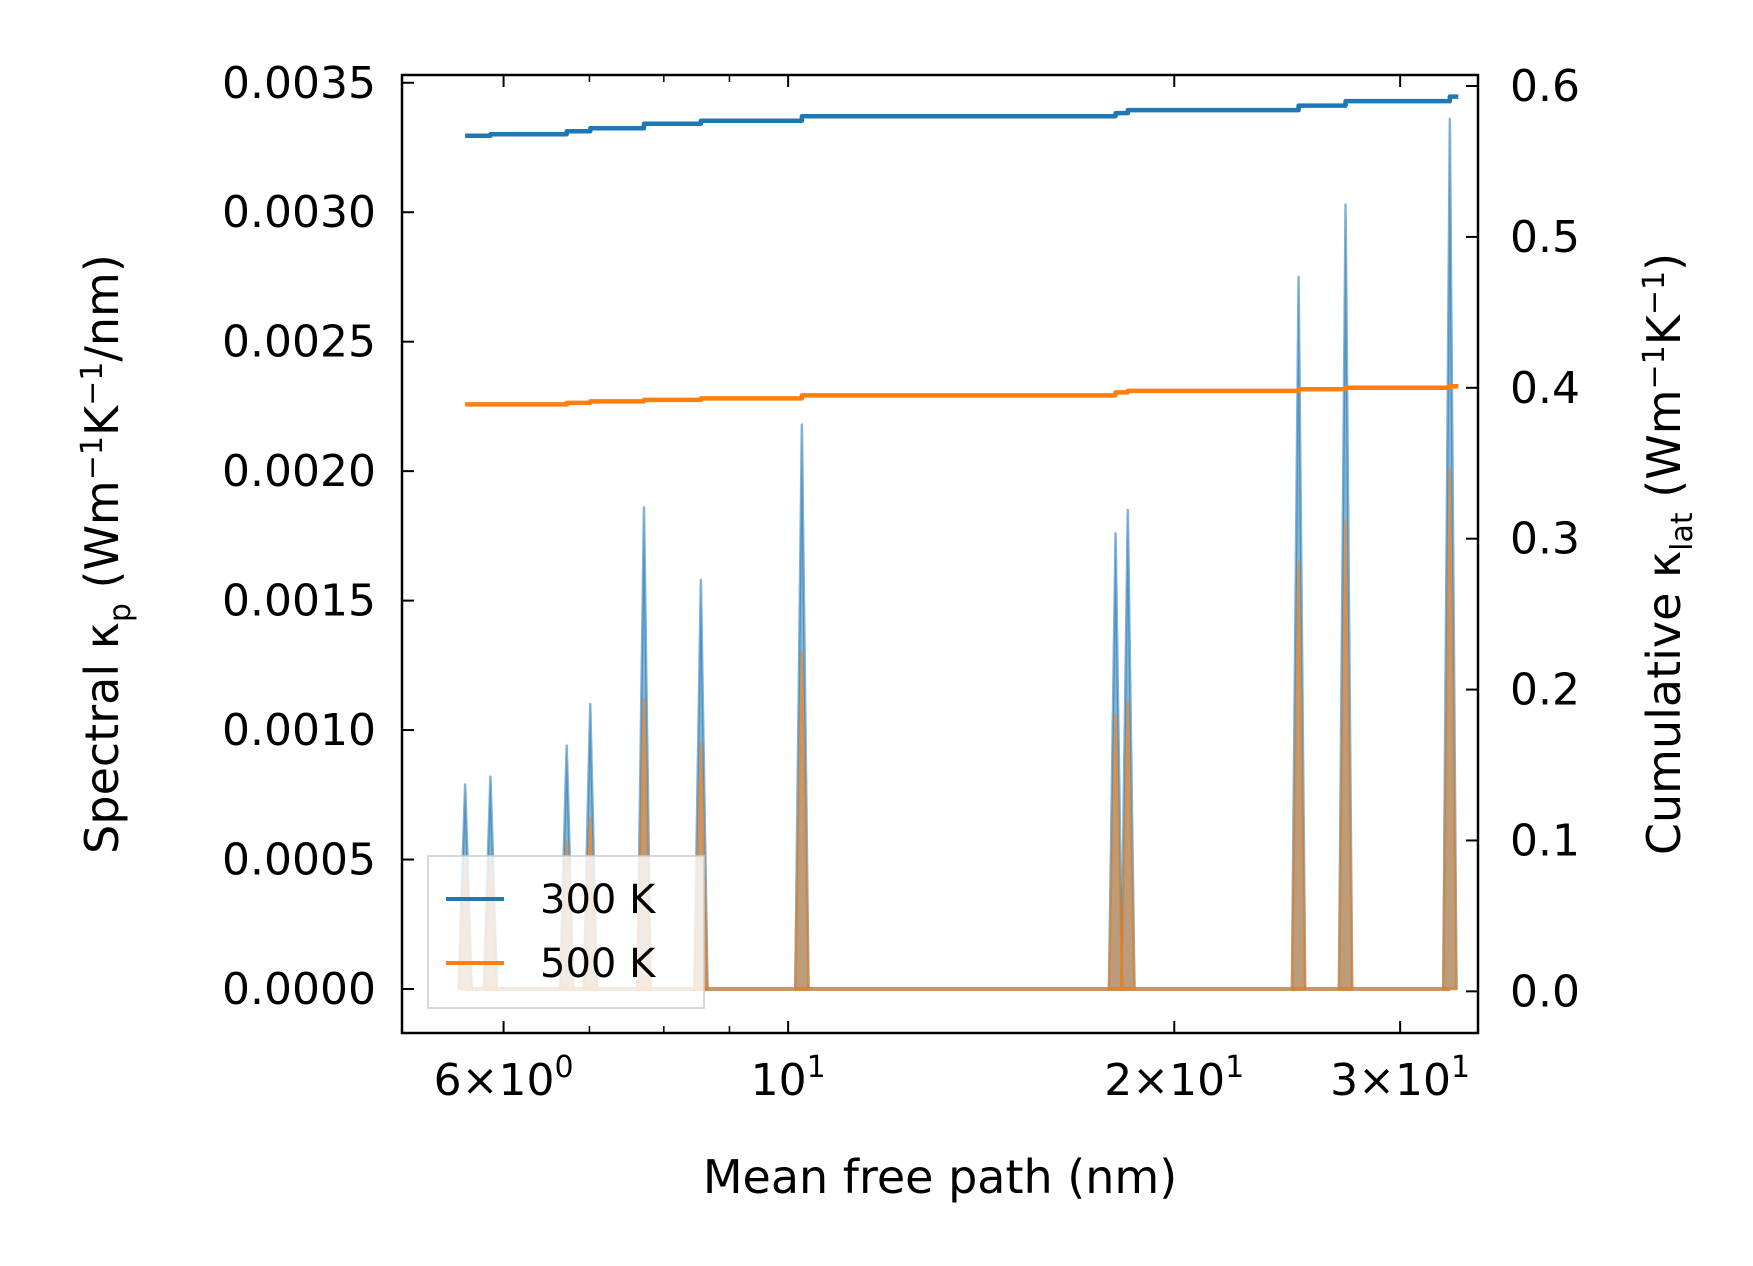 This screenshot has height=1266, width=1753. I want to click on y-left-tick-label: 0.0010, so click(299, 730).